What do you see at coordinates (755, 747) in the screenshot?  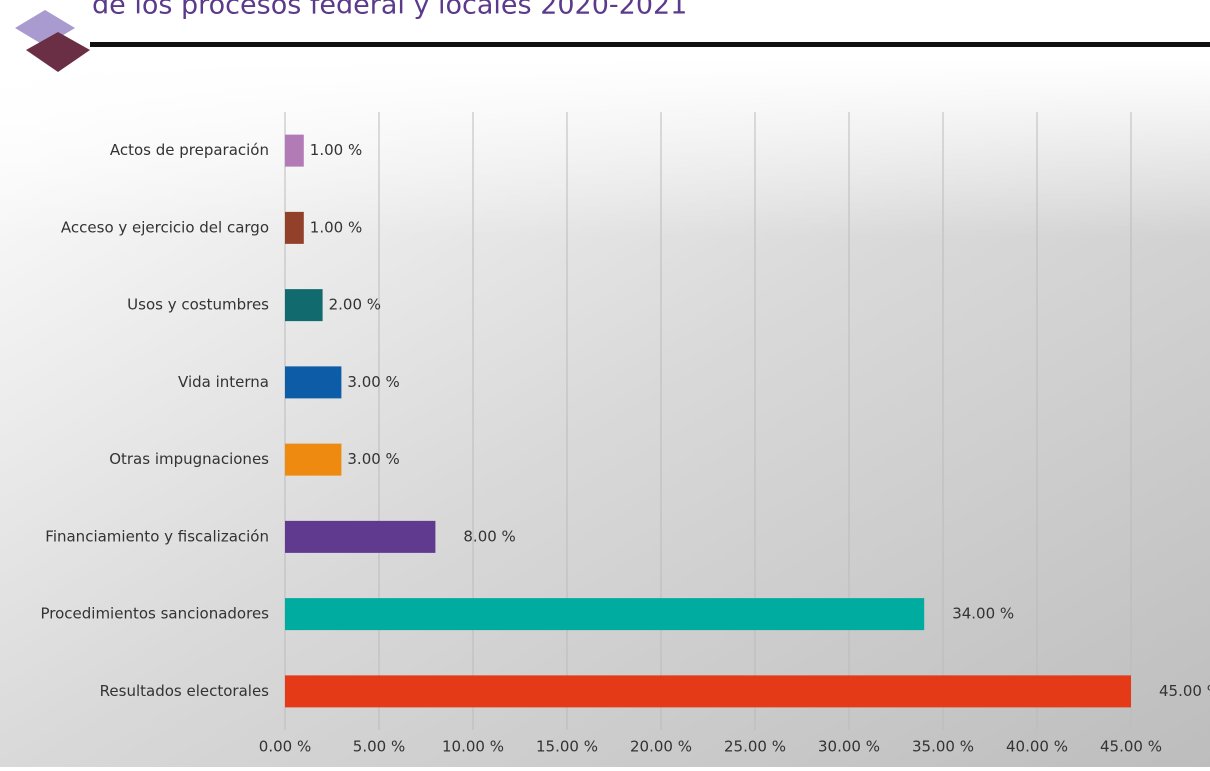 I see `x-tick-label: 25.00 %` at bounding box center [755, 747].